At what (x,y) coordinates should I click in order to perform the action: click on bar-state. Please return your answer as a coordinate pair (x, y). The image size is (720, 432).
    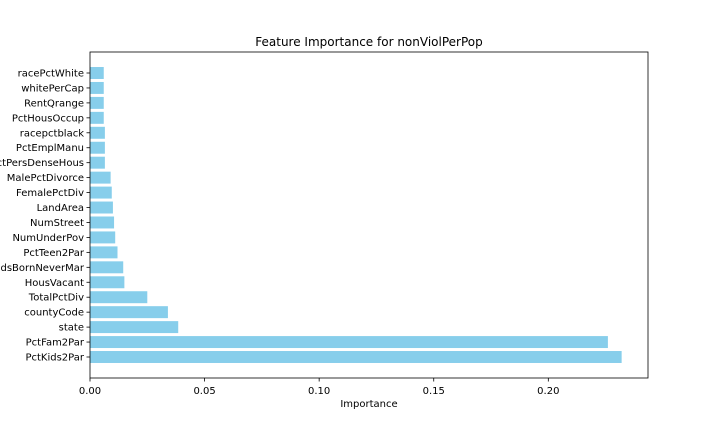
    Looking at the image, I should click on (134, 327).